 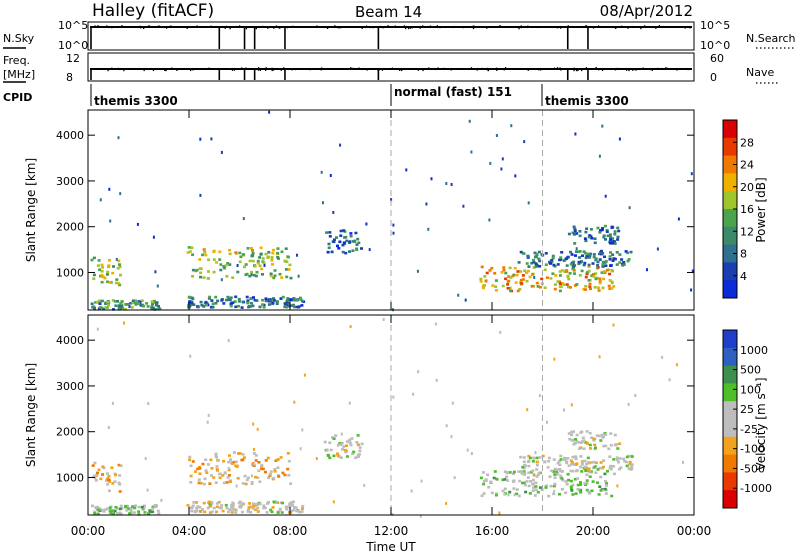 What do you see at coordinates (70, 477) in the screenshot?
I see `velocity-ytick-label: 1000` at bounding box center [70, 477].